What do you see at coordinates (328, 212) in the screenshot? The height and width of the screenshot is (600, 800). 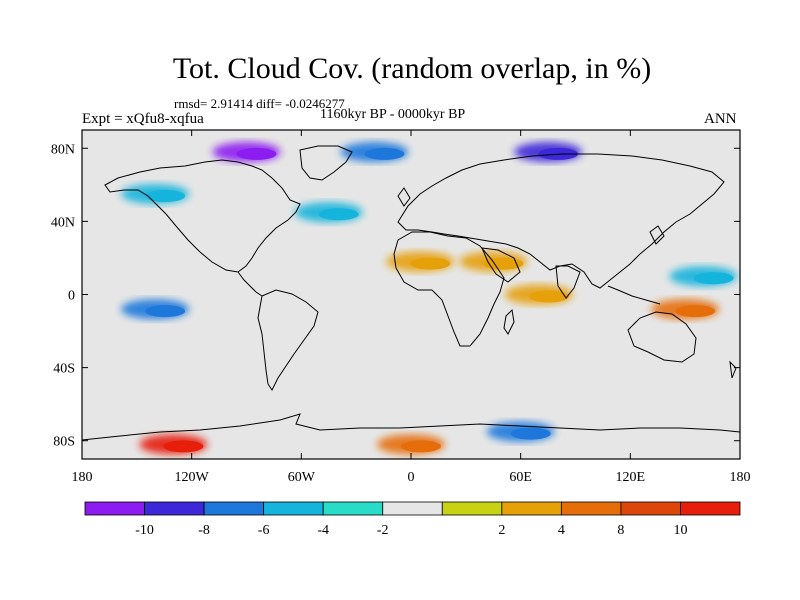 I see `anomaly-north-atlantic` at bounding box center [328, 212].